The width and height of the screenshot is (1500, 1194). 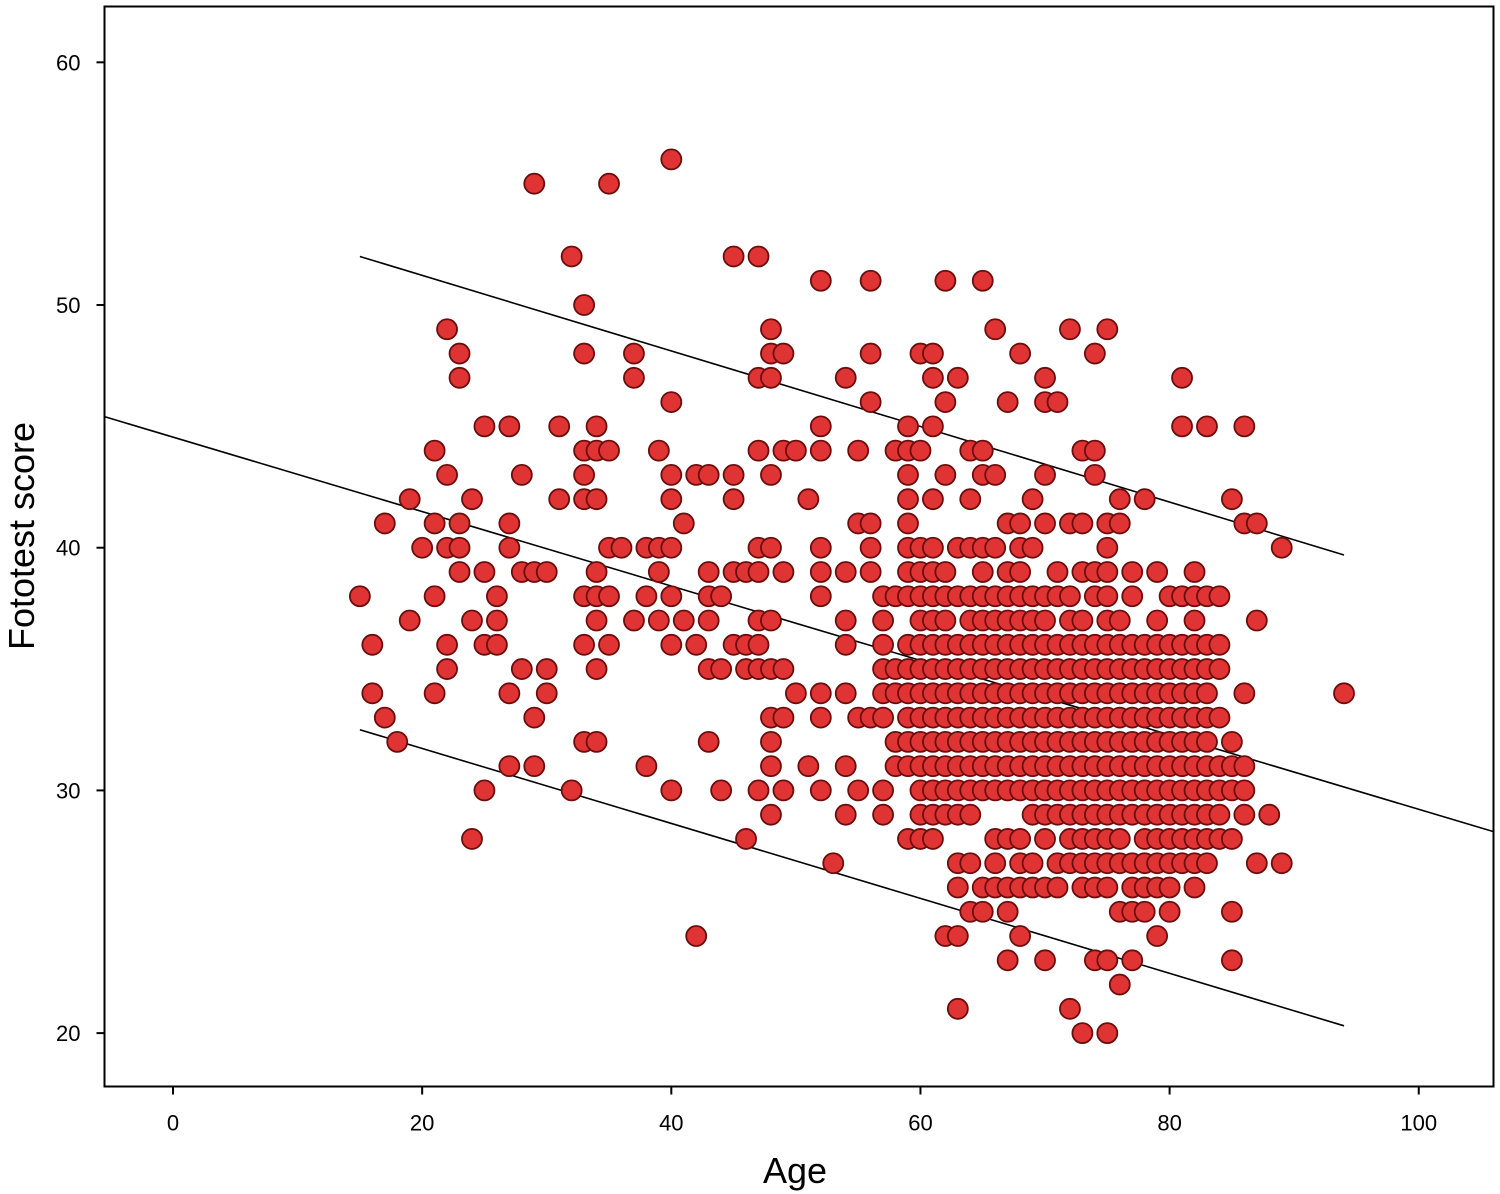 I want to click on x-axis-label: Age, so click(x=795, y=1170).